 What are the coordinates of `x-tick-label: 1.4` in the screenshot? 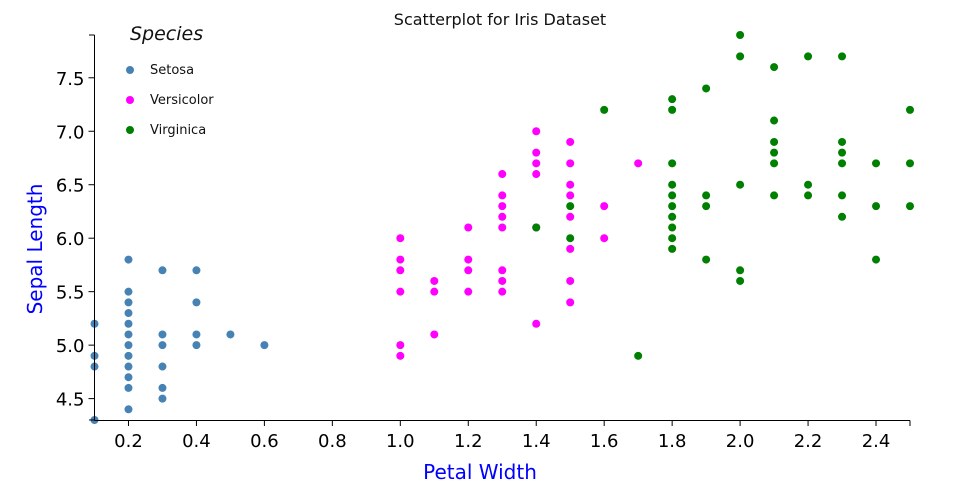 It's located at (536, 441).